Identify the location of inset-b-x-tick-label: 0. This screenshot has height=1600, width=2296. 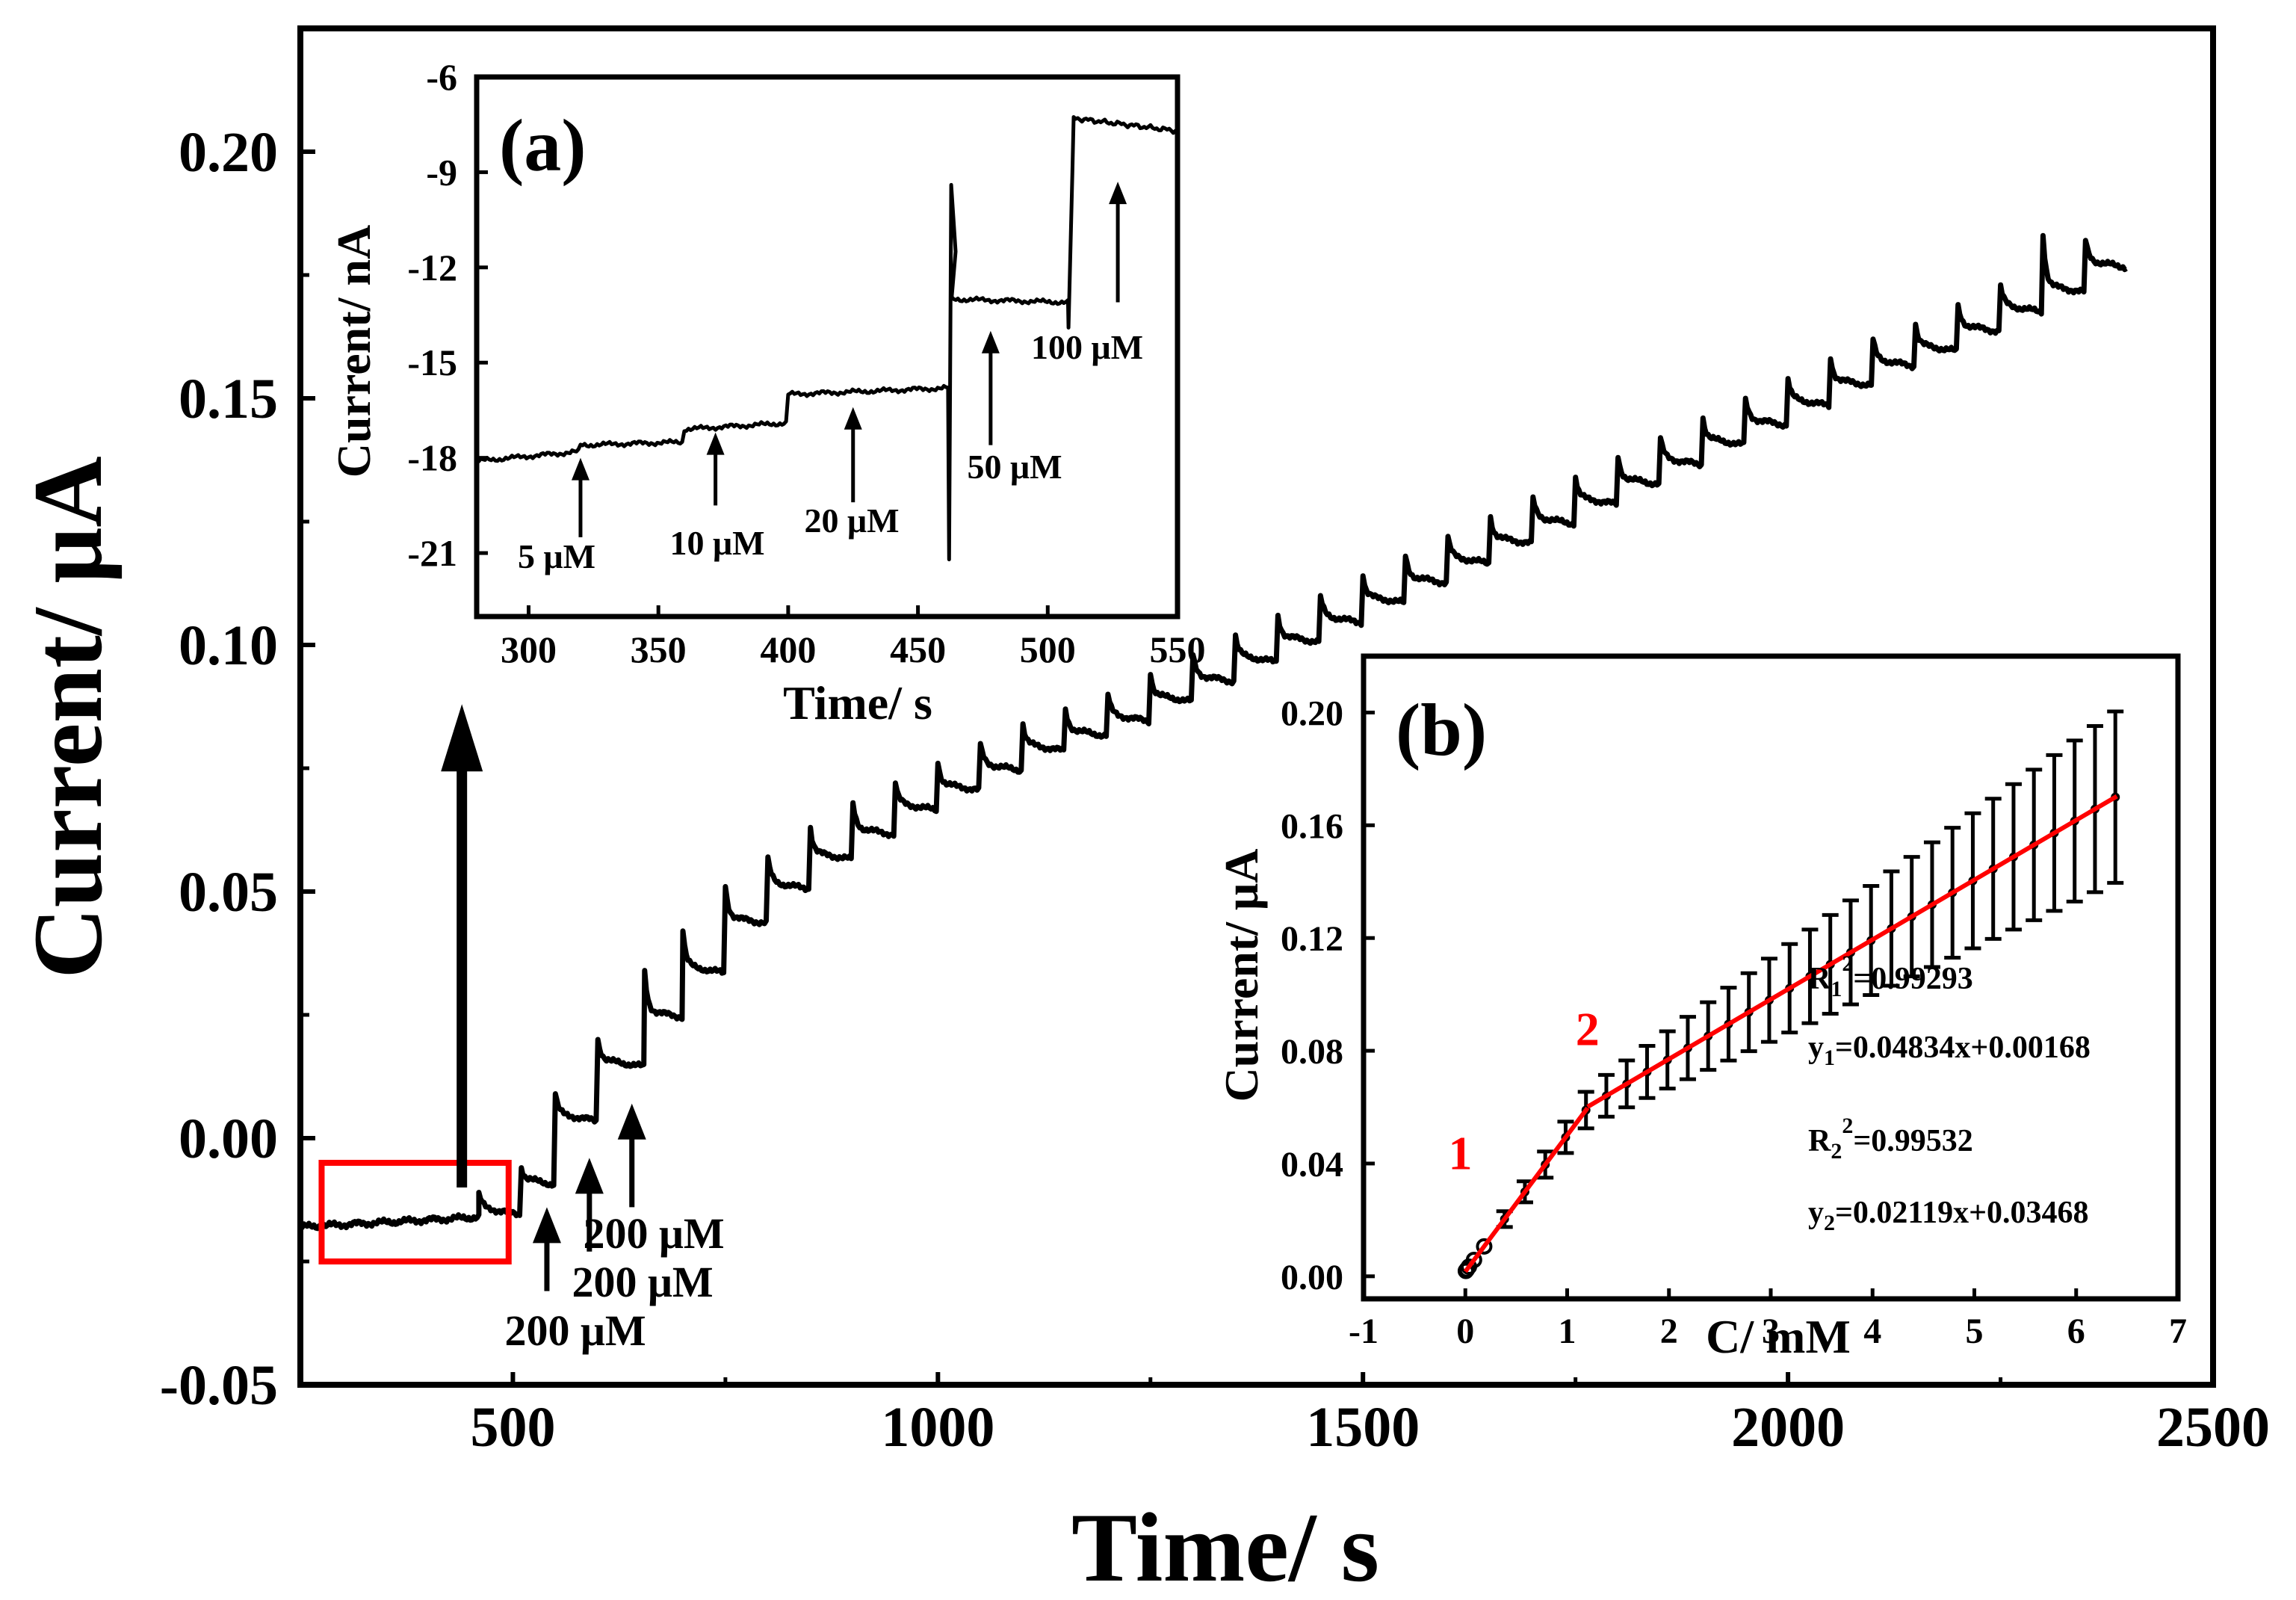
(1465, 1331).